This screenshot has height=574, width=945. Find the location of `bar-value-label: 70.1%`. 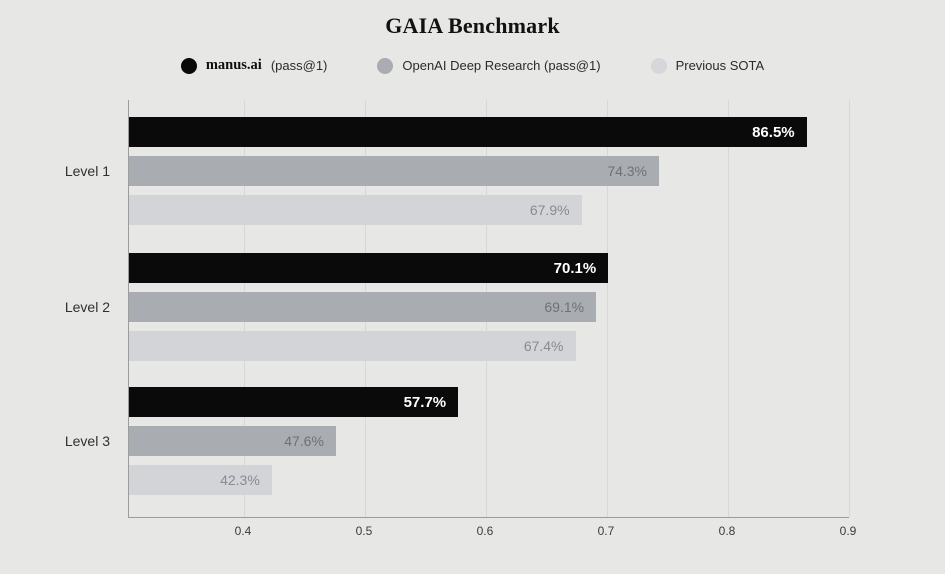

bar-value-label: 70.1% is located at coordinates (575, 268).